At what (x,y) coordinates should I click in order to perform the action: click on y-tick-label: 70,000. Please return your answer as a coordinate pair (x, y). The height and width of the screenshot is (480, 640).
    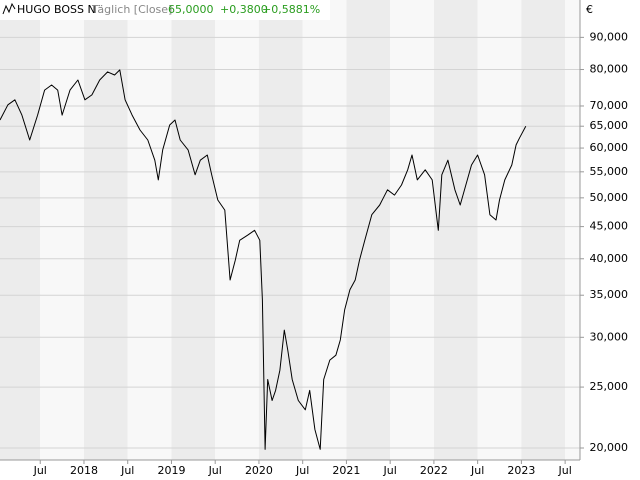
    Looking at the image, I should click on (609, 105).